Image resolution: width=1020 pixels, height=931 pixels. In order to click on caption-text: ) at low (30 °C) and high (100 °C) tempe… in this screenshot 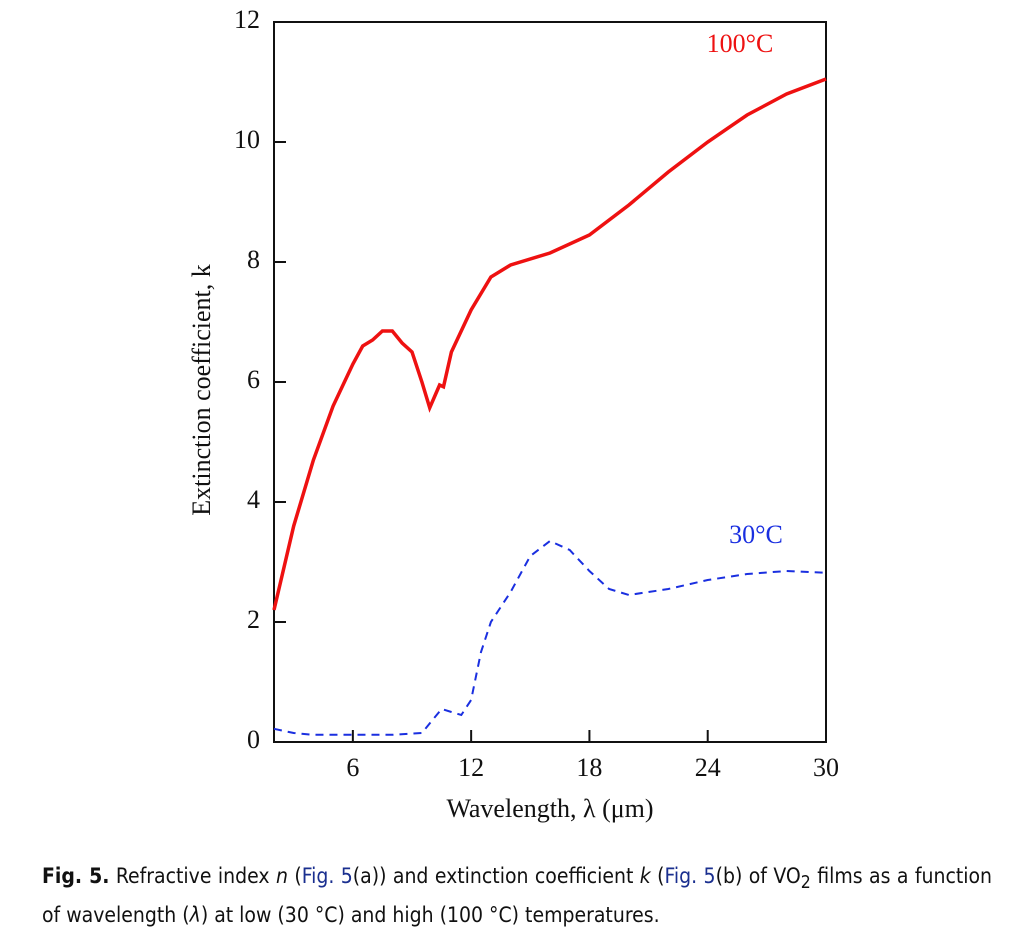, I will do `click(430, 915)`.